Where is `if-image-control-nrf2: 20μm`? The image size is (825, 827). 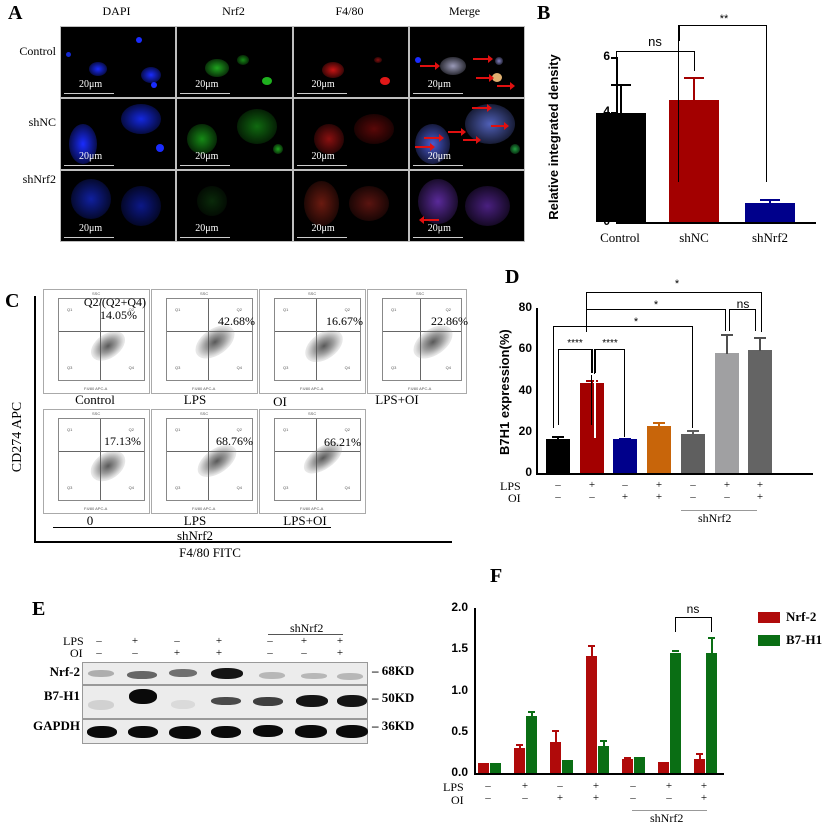
if-image-control-nrf2: 20μm is located at coordinates (234, 62).